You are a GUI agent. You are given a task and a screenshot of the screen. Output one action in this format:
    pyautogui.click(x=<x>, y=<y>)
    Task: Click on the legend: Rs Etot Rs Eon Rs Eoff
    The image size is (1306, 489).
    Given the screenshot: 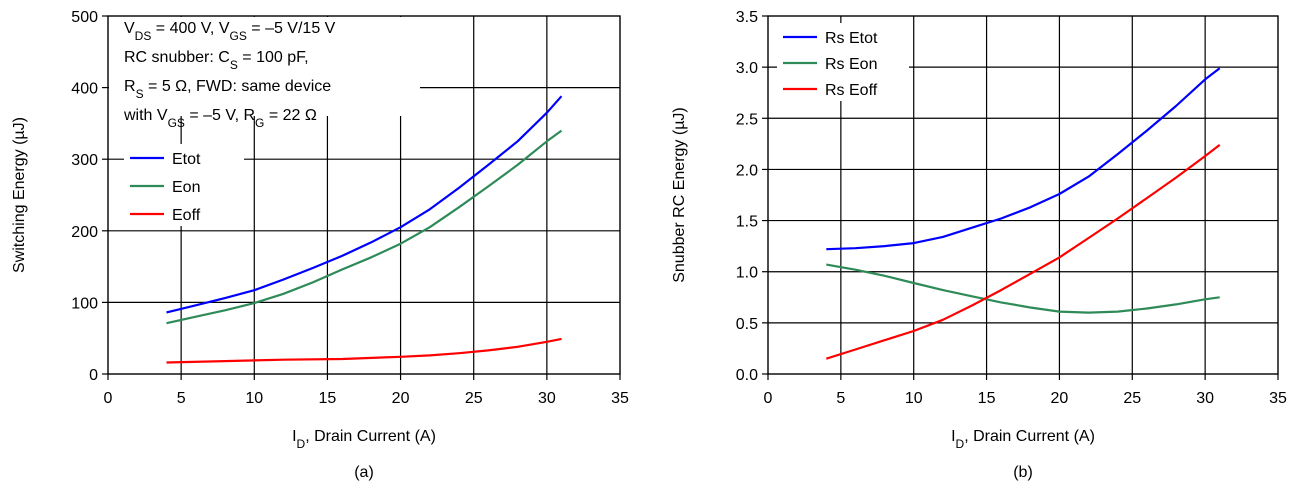 What is the action you would take?
    pyautogui.click(x=843, y=62)
    